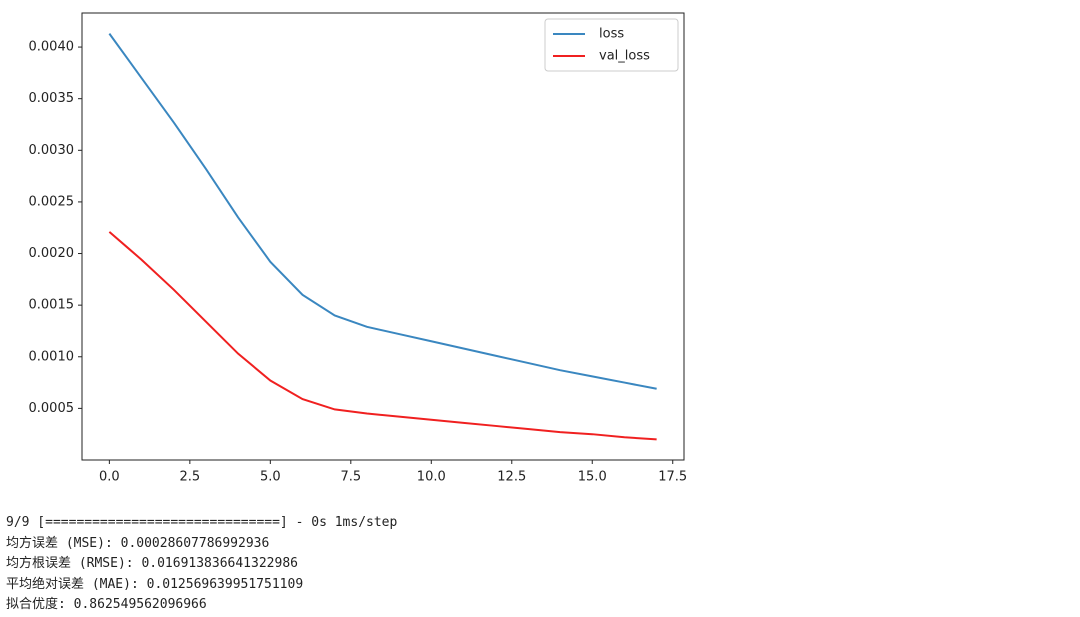 This screenshot has height=617, width=1080. I want to click on x-tick-label: 12.5, so click(511, 477).